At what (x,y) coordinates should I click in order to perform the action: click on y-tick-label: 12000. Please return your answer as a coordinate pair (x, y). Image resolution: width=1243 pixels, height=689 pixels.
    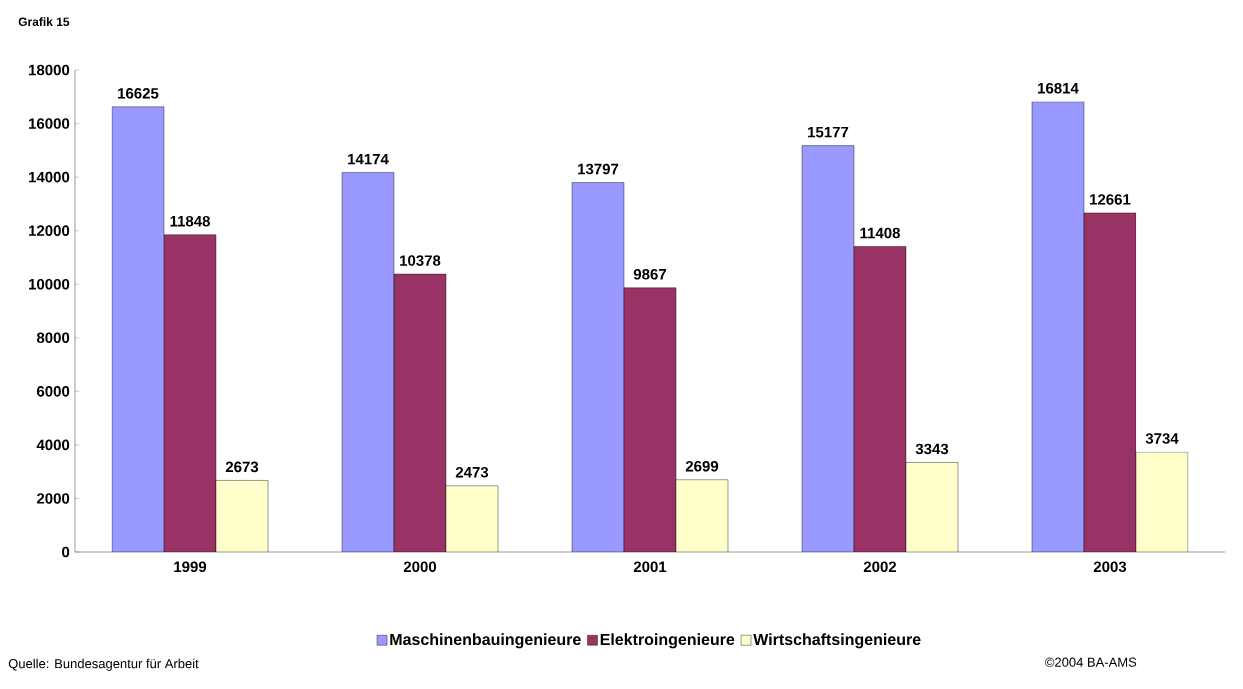
    Looking at the image, I should click on (49, 230).